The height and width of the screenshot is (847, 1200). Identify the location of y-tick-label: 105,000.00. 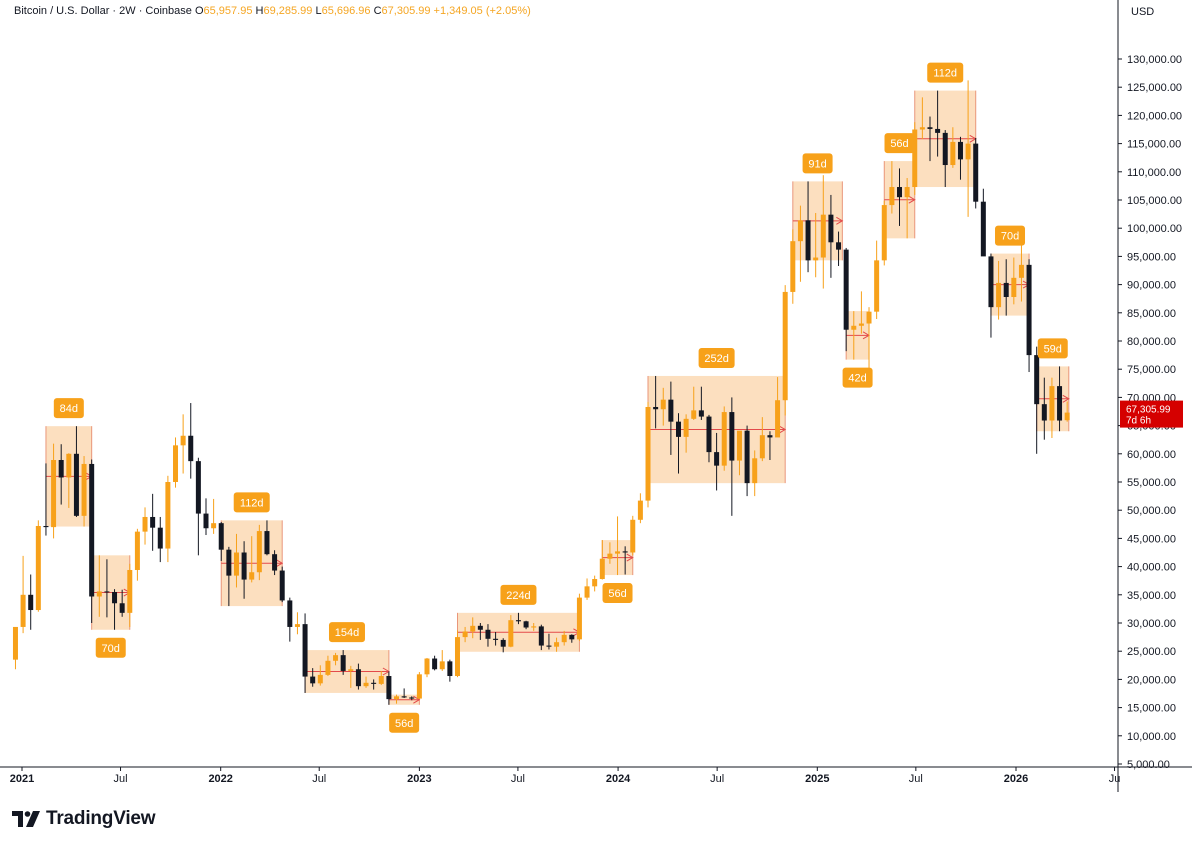
(1154, 201).